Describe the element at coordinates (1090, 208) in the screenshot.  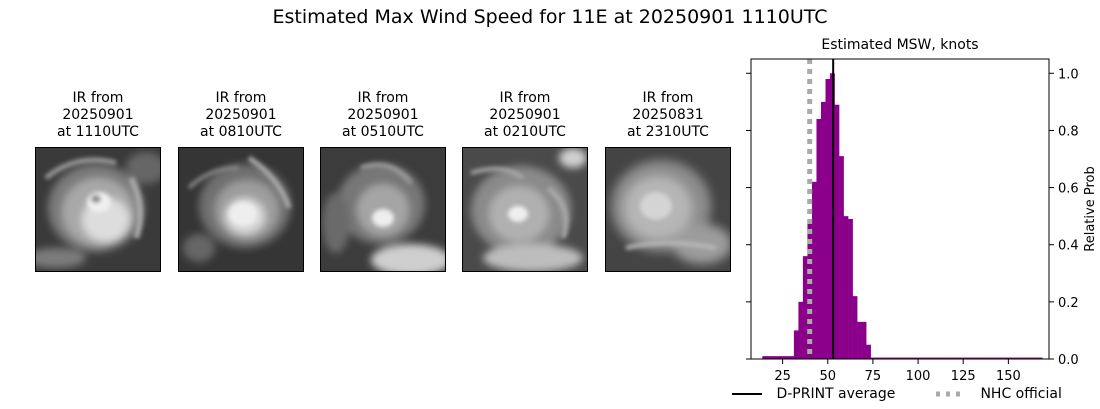
I see `y-axis-label: Relative Prob` at that location.